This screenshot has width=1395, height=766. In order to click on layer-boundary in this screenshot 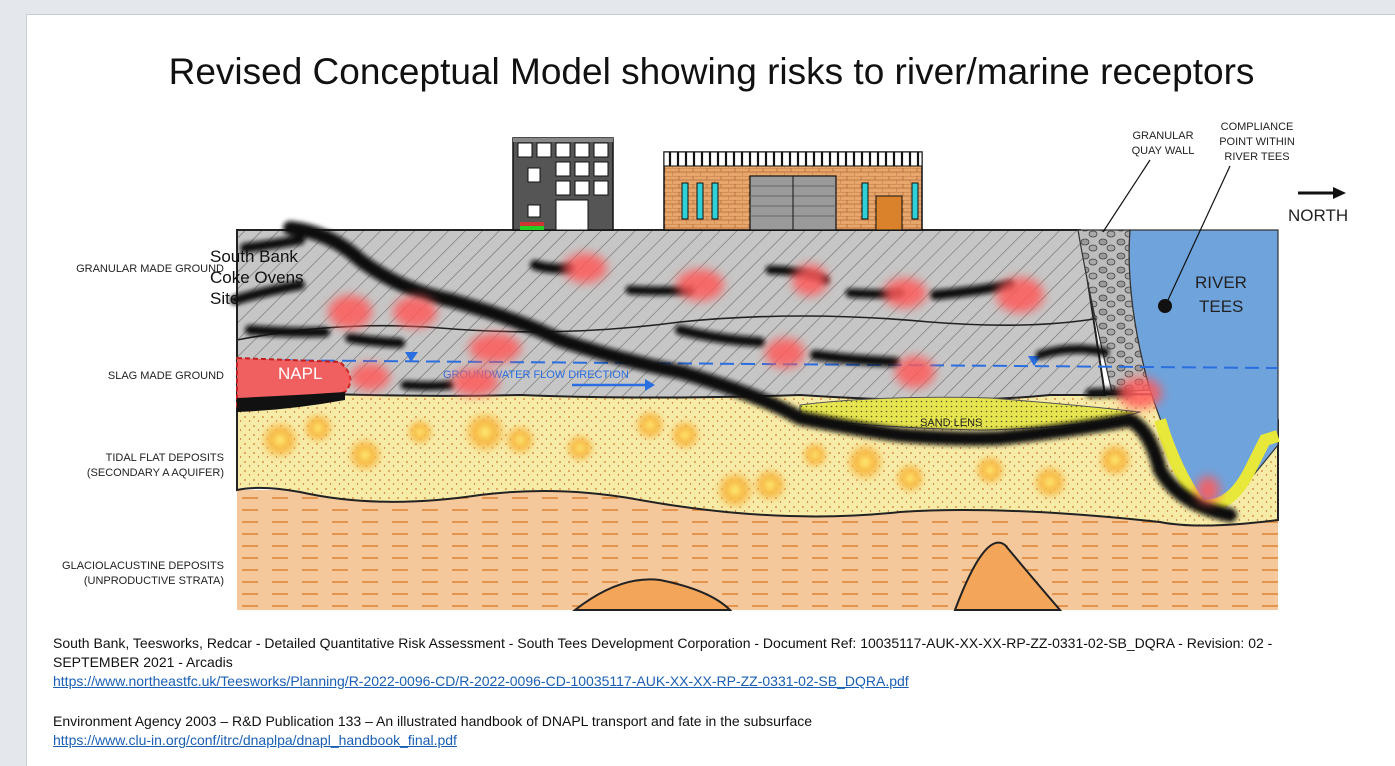, I will do `click(668, 328)`.